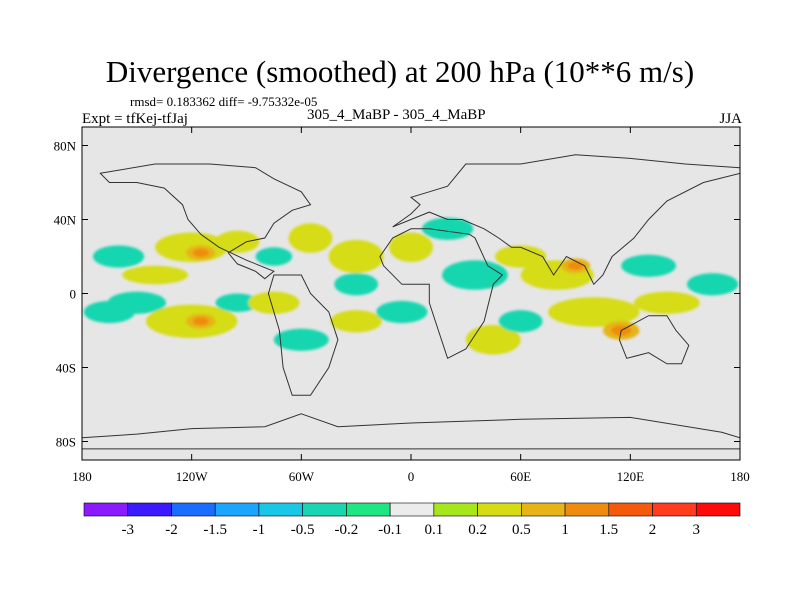 This screenshot has height=600, width=800. What do you see at coordinates (224, 101) in the screenshot?
I see `stats-line: rmsd= 0.183362 diff= -9.75332e-05` at bounding box center [224, 101].